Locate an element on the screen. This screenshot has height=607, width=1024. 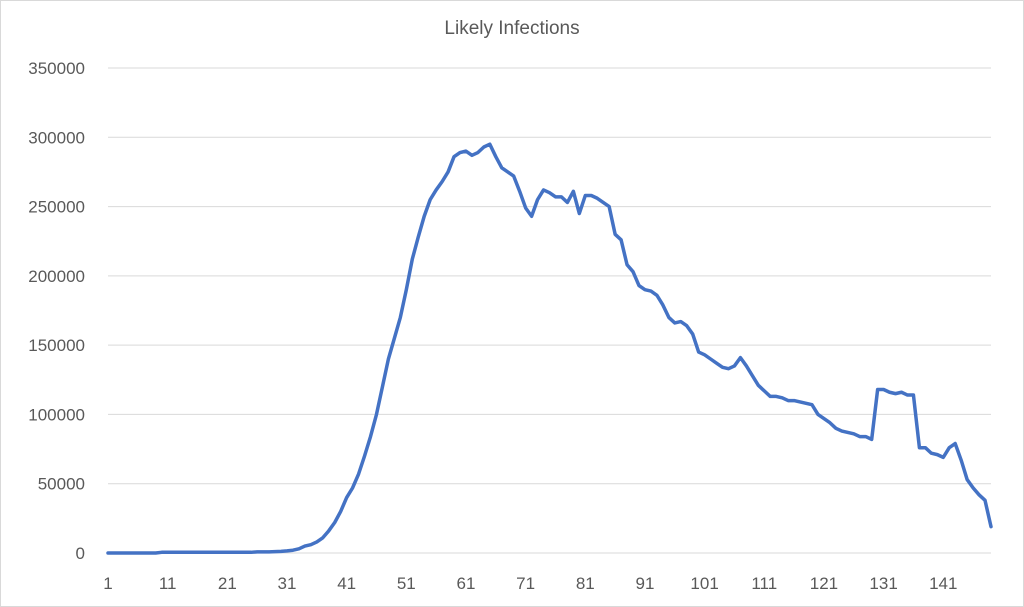
x-tick-label: 111 is located at coordinates (764, 583).